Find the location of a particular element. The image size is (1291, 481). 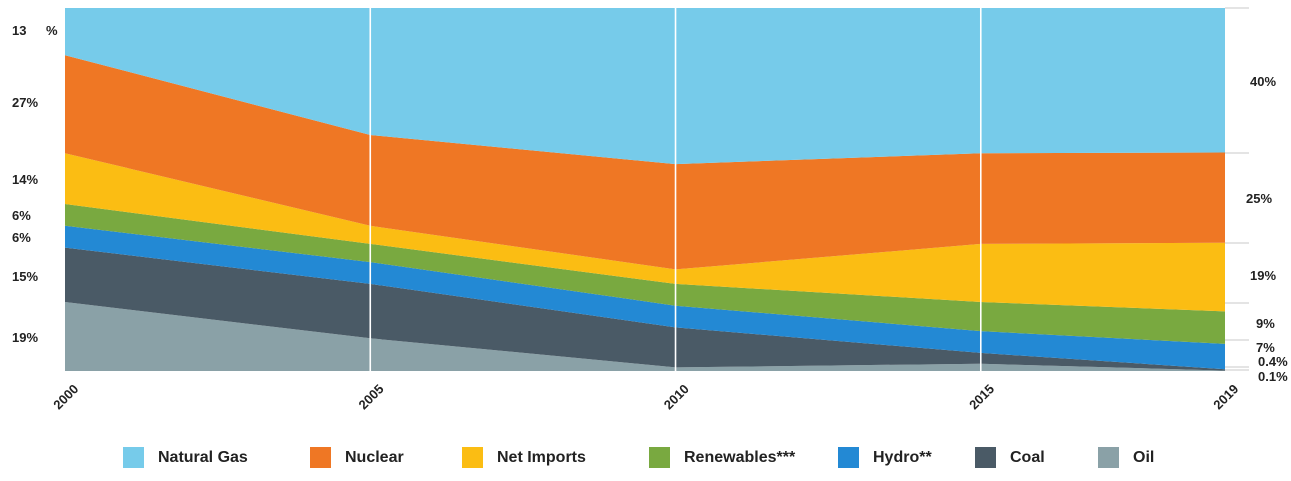

right-guide-lines is located at coordinates (1237, 189).